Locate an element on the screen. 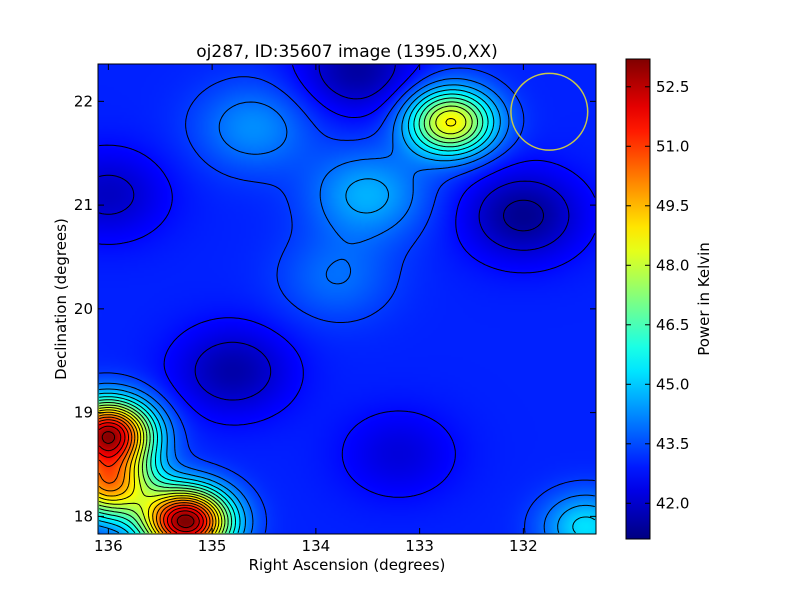  colorbar-tick-label: 45.0 is located at coordinates (672, 384).